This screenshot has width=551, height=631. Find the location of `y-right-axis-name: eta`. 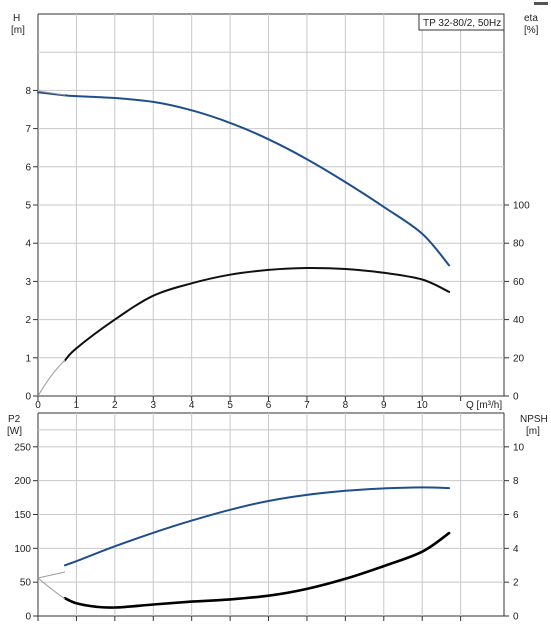

y-right-axis-name: eta is located at coordinates (531, 18).